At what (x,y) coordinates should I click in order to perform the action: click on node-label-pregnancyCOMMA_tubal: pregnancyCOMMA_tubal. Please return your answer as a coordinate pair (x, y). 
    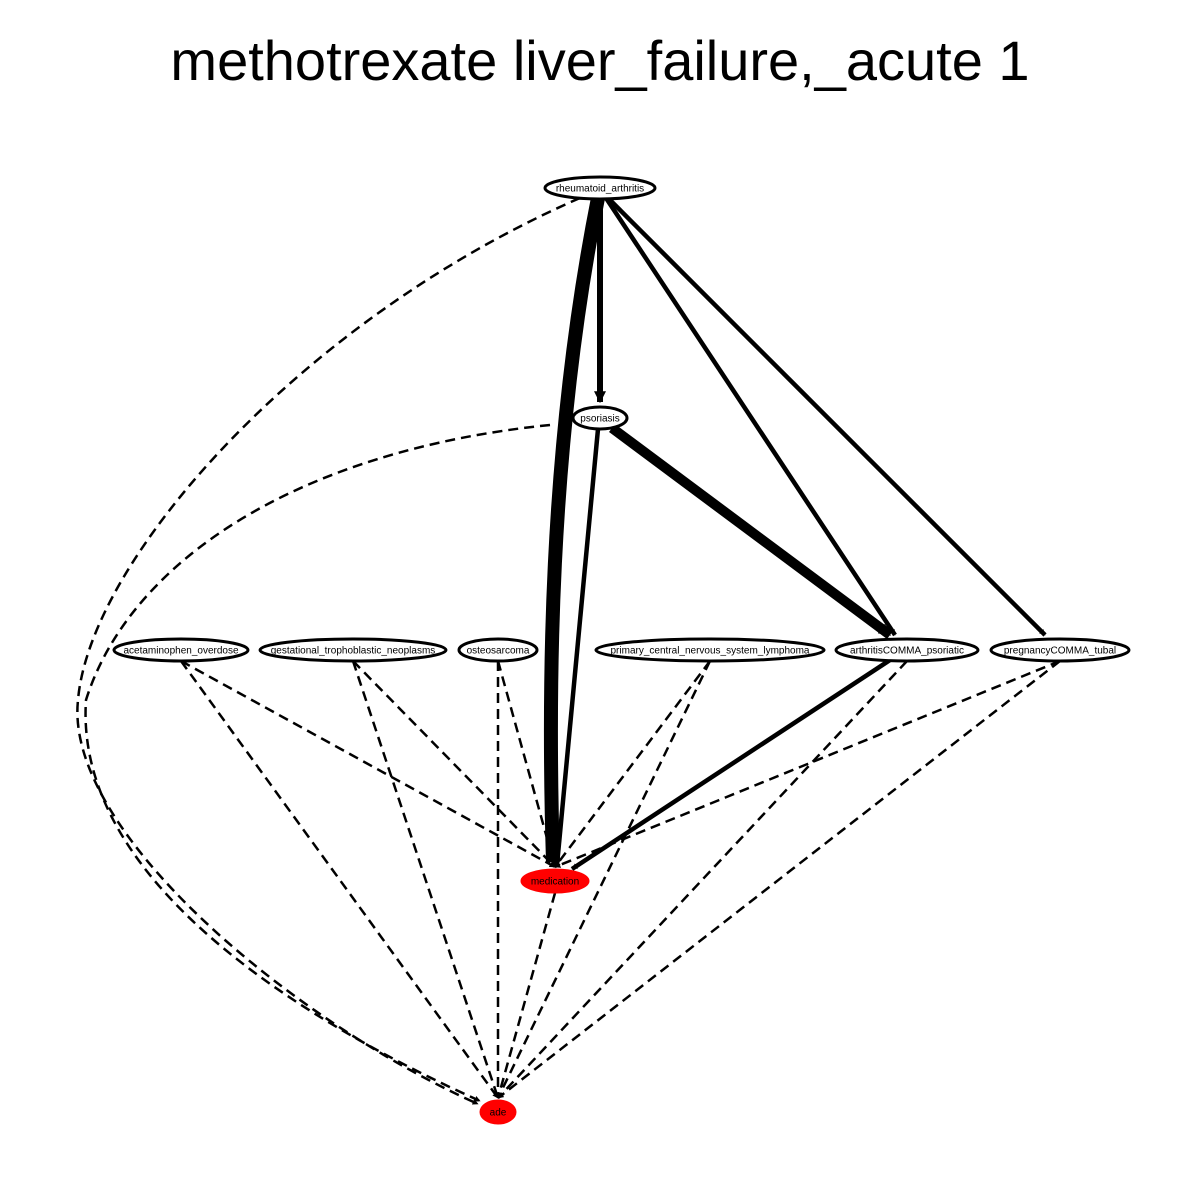
    Looking at the image, I should click on (1060, 651).